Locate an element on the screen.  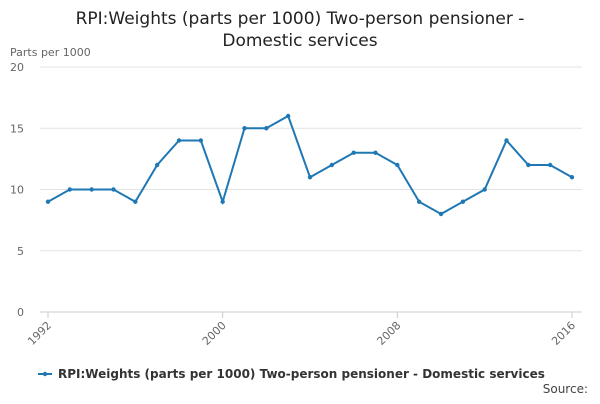
x-tick-label: 1992 is located at coordinates (39, 333).